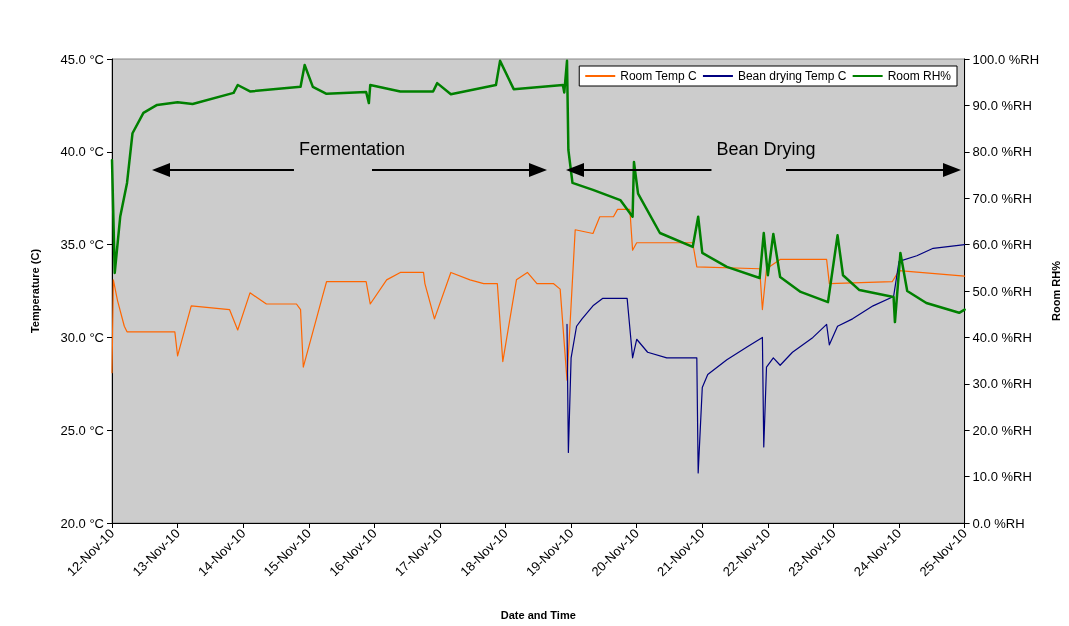 The image size is (1069, 626). What do you see at coordinates (919, 76) in the screenshot?
I see `legend-label: Room RH%` at bounding box center [919, 76].